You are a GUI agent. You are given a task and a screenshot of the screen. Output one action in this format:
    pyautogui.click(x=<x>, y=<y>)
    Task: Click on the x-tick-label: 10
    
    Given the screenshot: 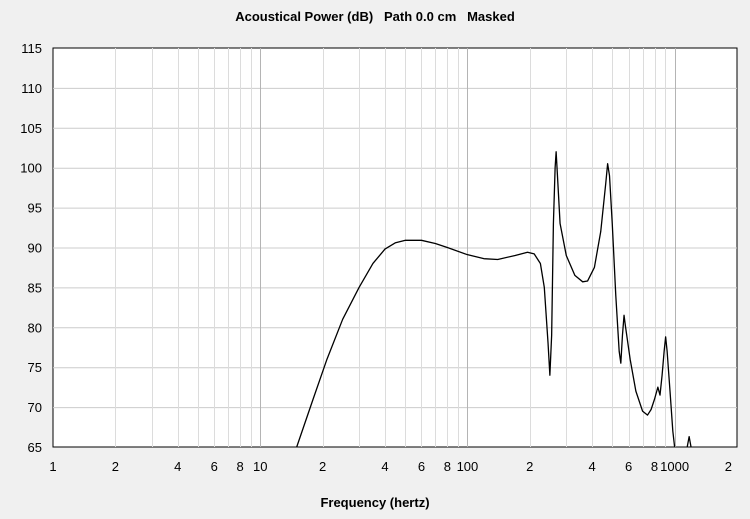 What is the action you would take?
    pyautogui.click(x=260, y=466)
    